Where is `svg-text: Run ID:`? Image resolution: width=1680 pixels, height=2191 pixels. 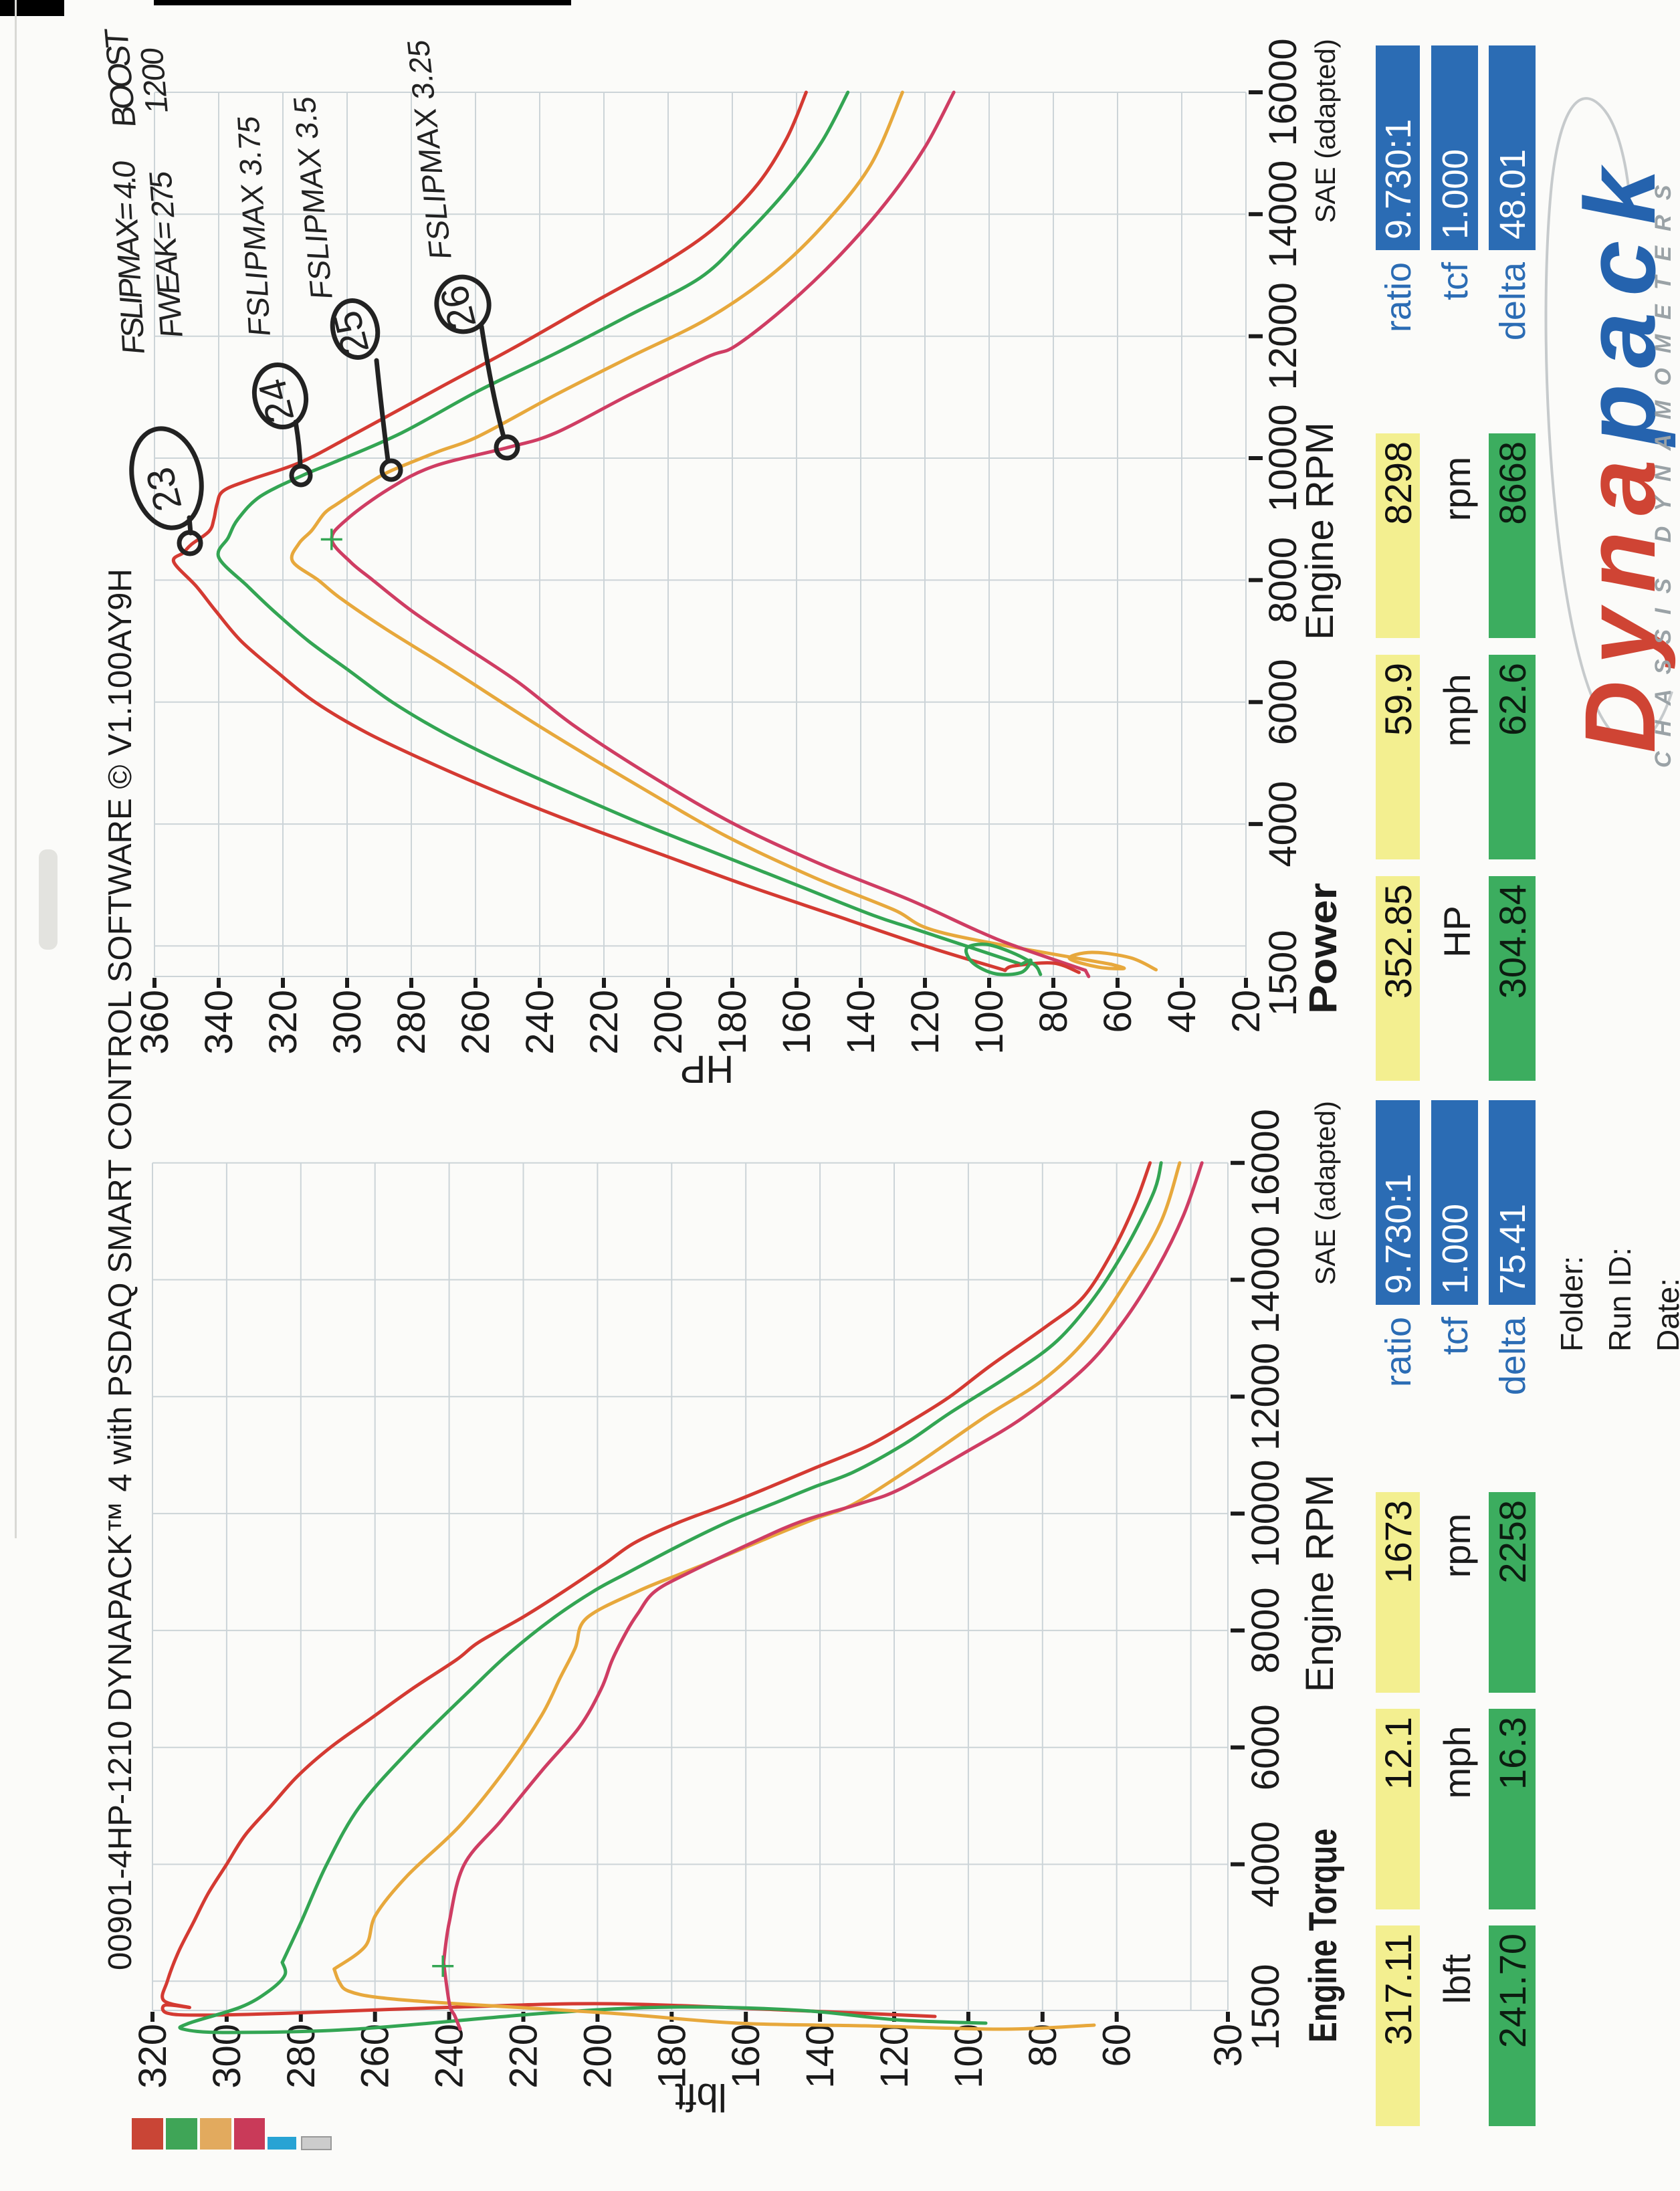
svg-text: Run ID: is located at coordinates (1619, 1299).